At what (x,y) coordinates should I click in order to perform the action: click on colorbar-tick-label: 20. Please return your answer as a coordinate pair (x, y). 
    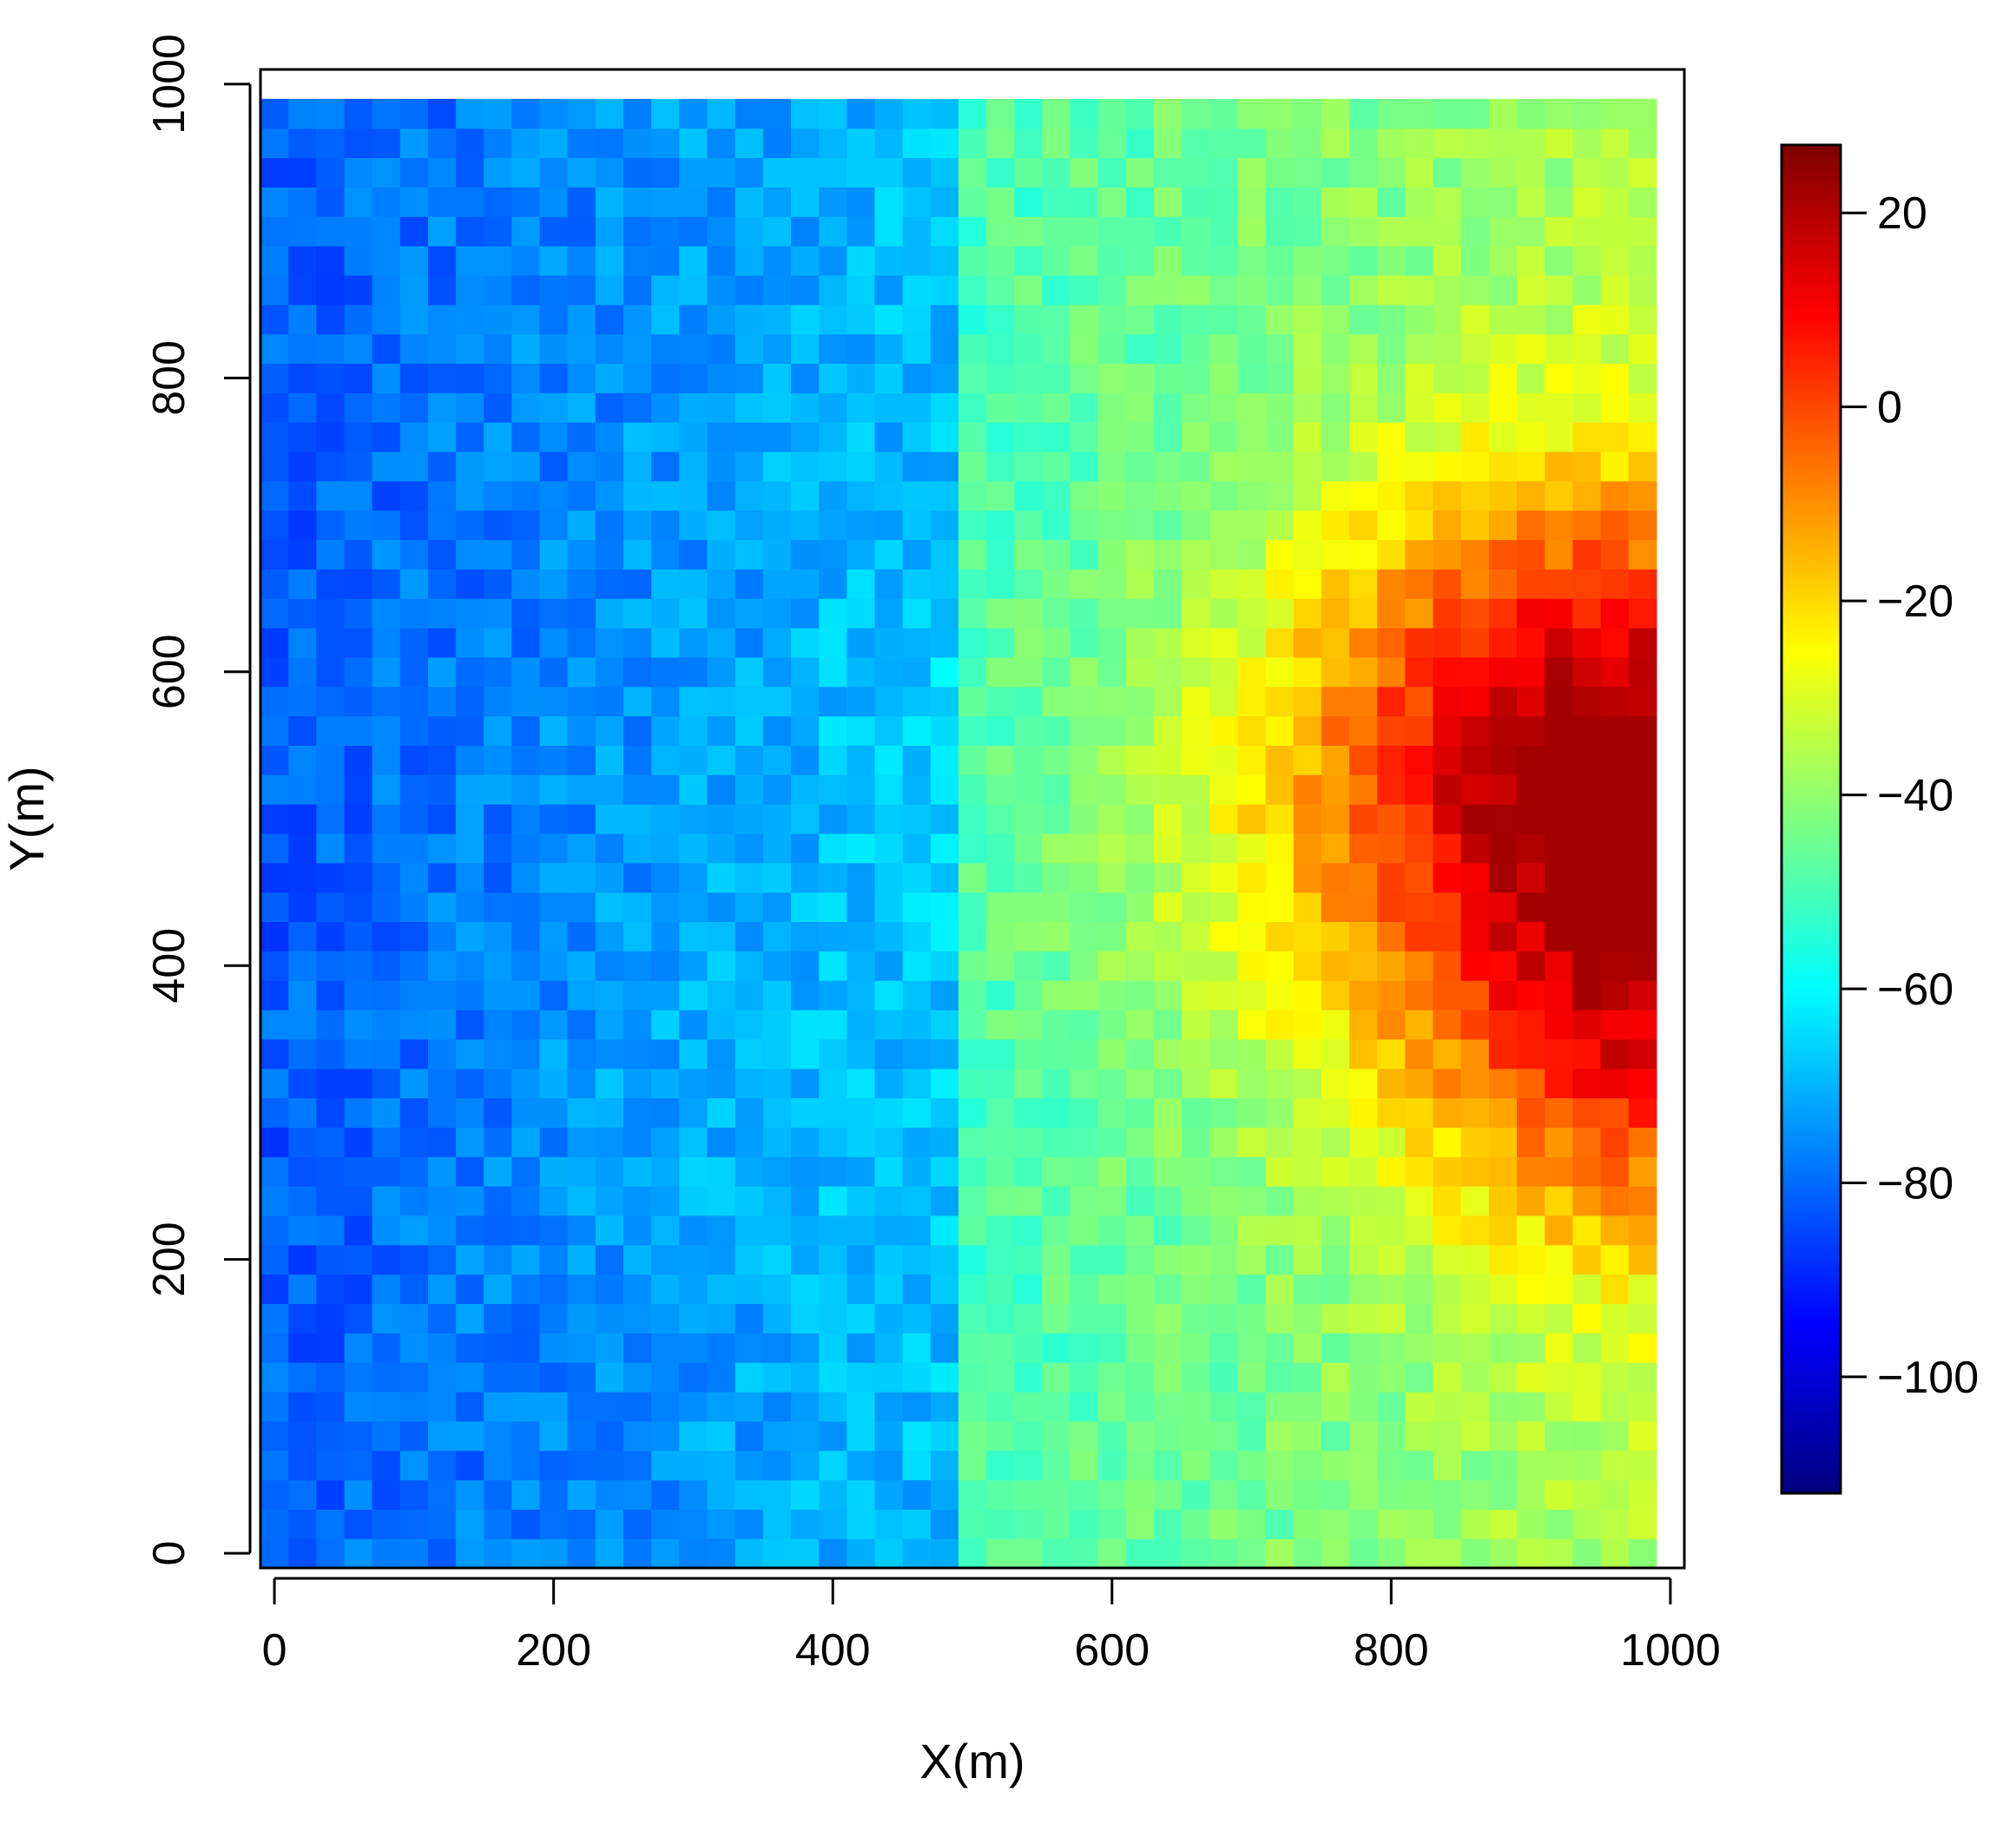
    Looking at the image, I should click on (1902, 213).